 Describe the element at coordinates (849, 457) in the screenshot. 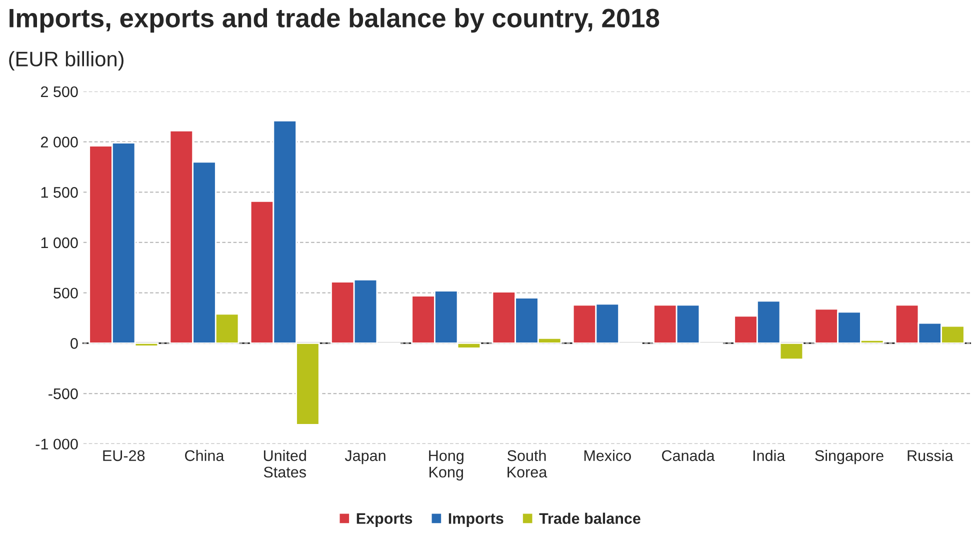

I see `x-tick-label: Singapore` at that location.